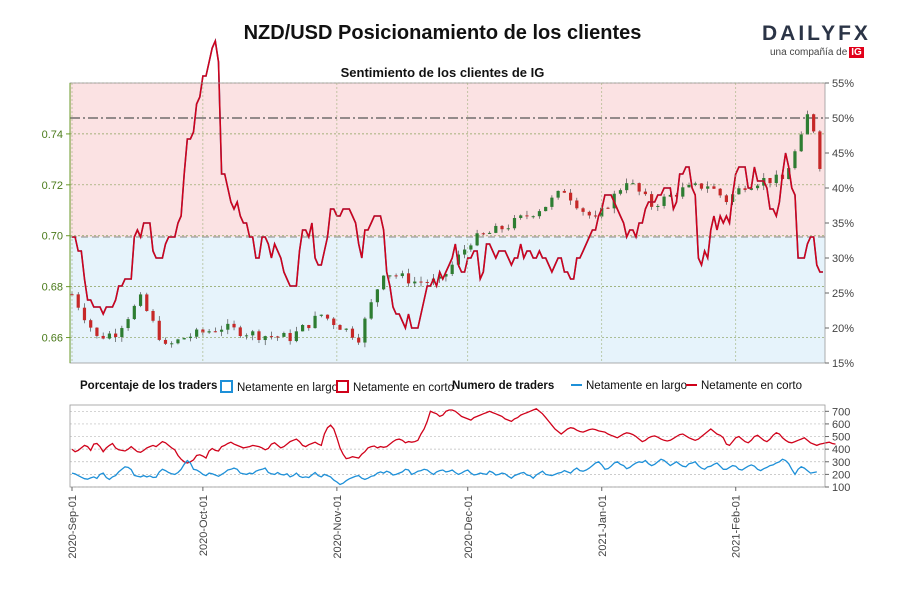 The width and height of the screenshot is (900, 600). I want to click on lower-frame, so click(447, 446).